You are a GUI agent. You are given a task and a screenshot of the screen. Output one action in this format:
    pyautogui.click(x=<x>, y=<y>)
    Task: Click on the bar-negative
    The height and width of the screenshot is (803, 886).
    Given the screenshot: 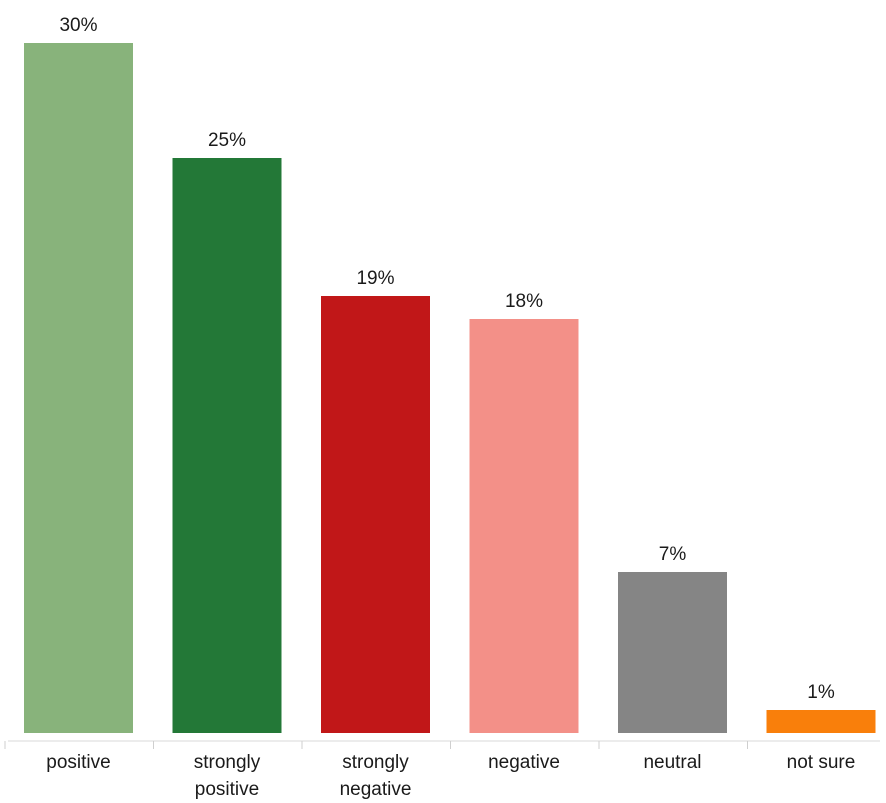 What is the action you would take?
    pyautogui.click(x=524, y=526)
    